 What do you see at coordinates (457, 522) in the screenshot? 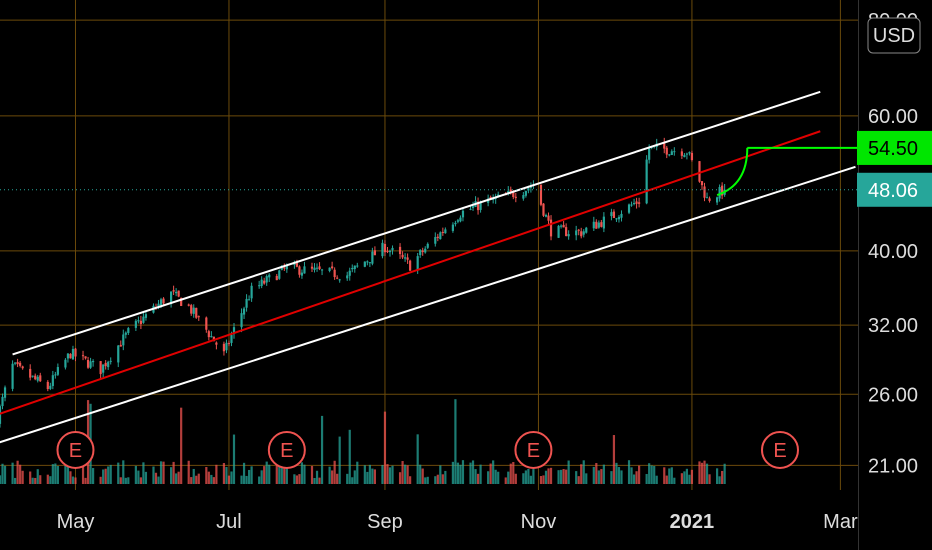
I see `time-axis: May Jul Sep Nov 2021 Mar` at bounding box center [457, 522].